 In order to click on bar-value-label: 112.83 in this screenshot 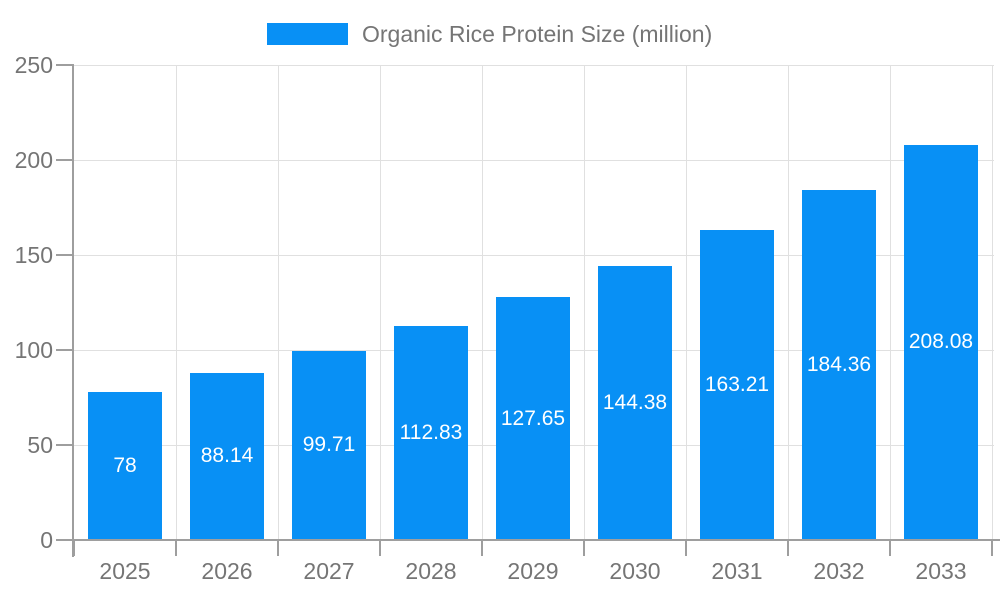, I will do `click(431, 432)`.